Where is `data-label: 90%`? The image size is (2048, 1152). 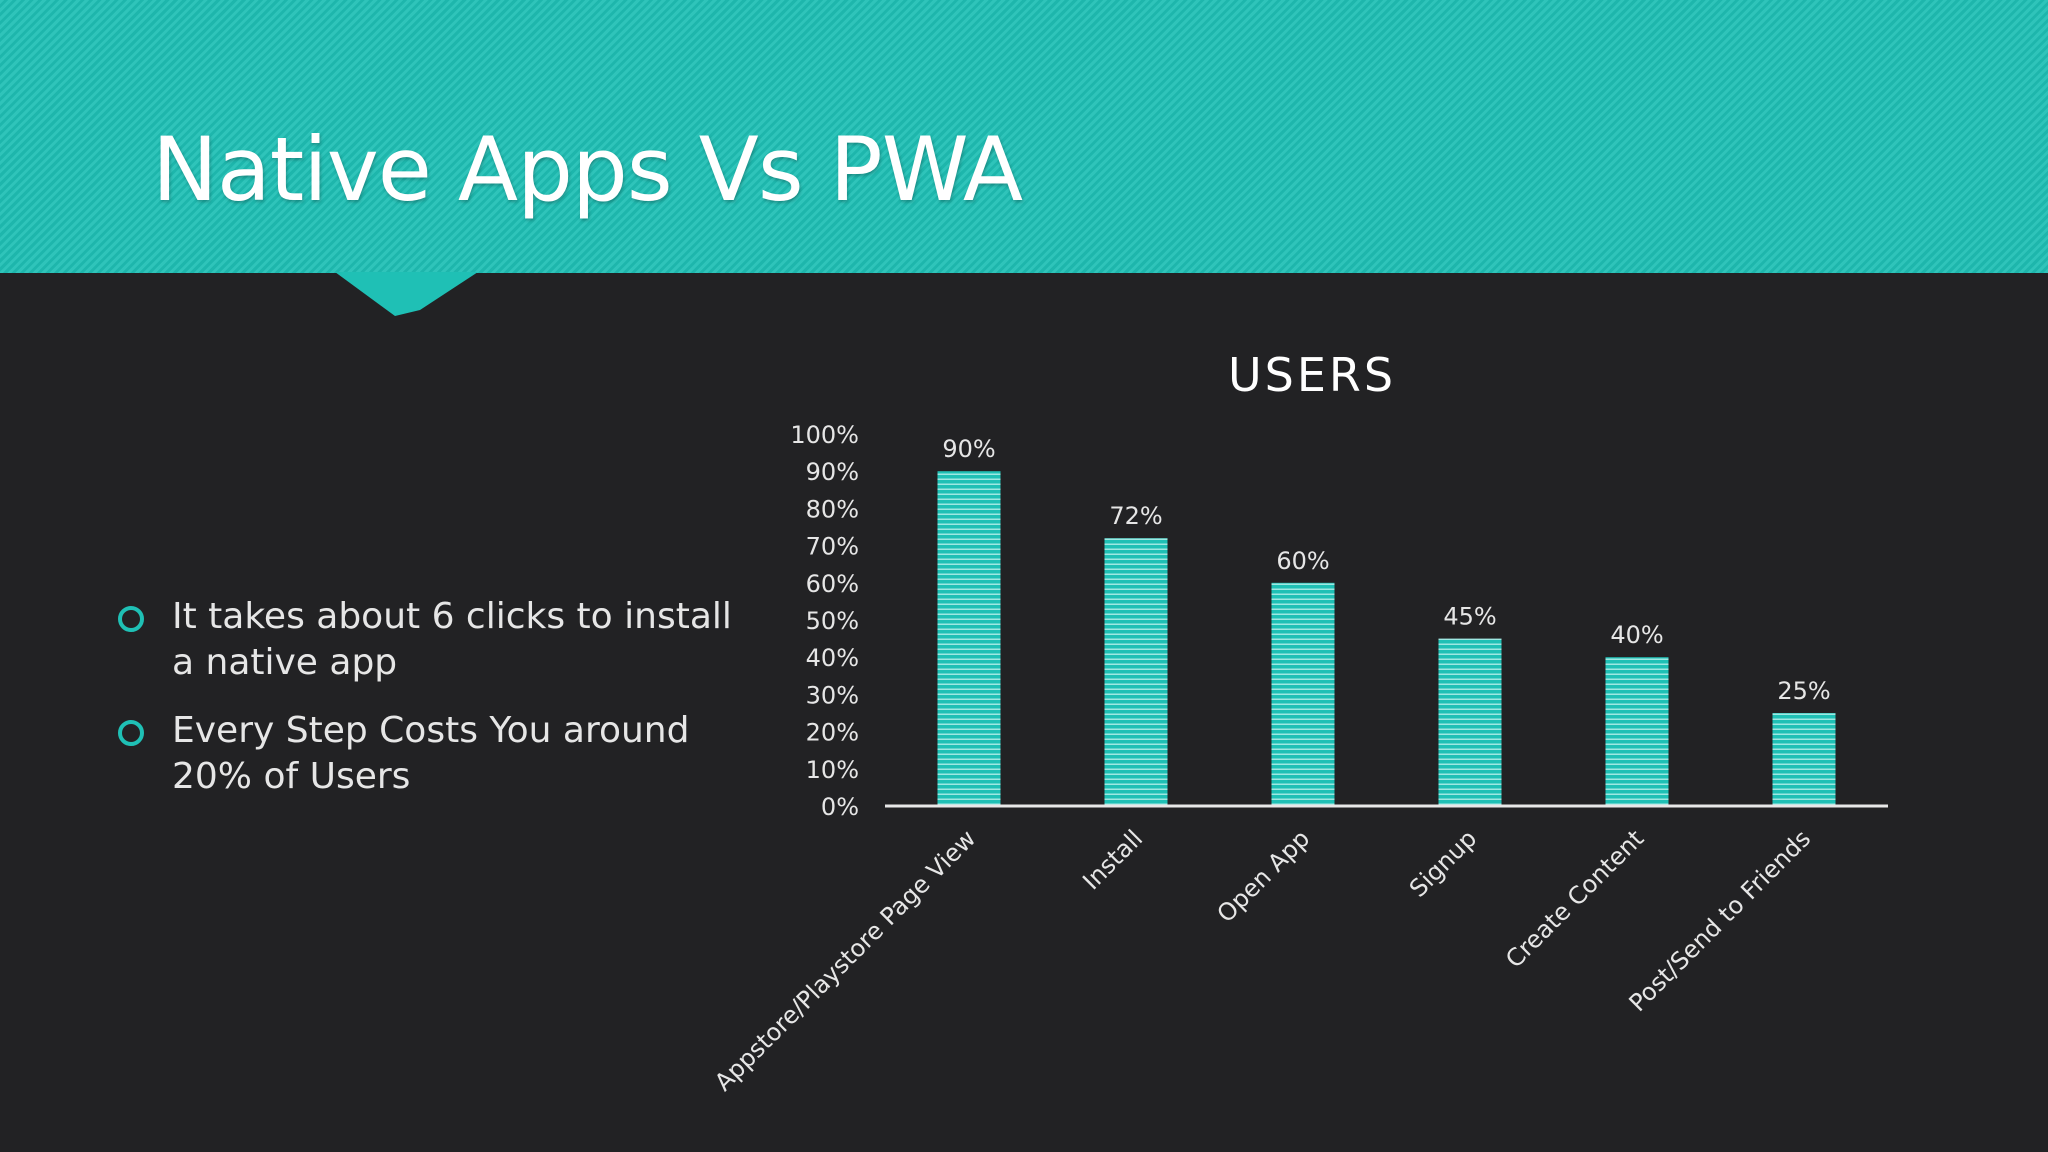
data-label: 90% is located at coordinates (968, 449).